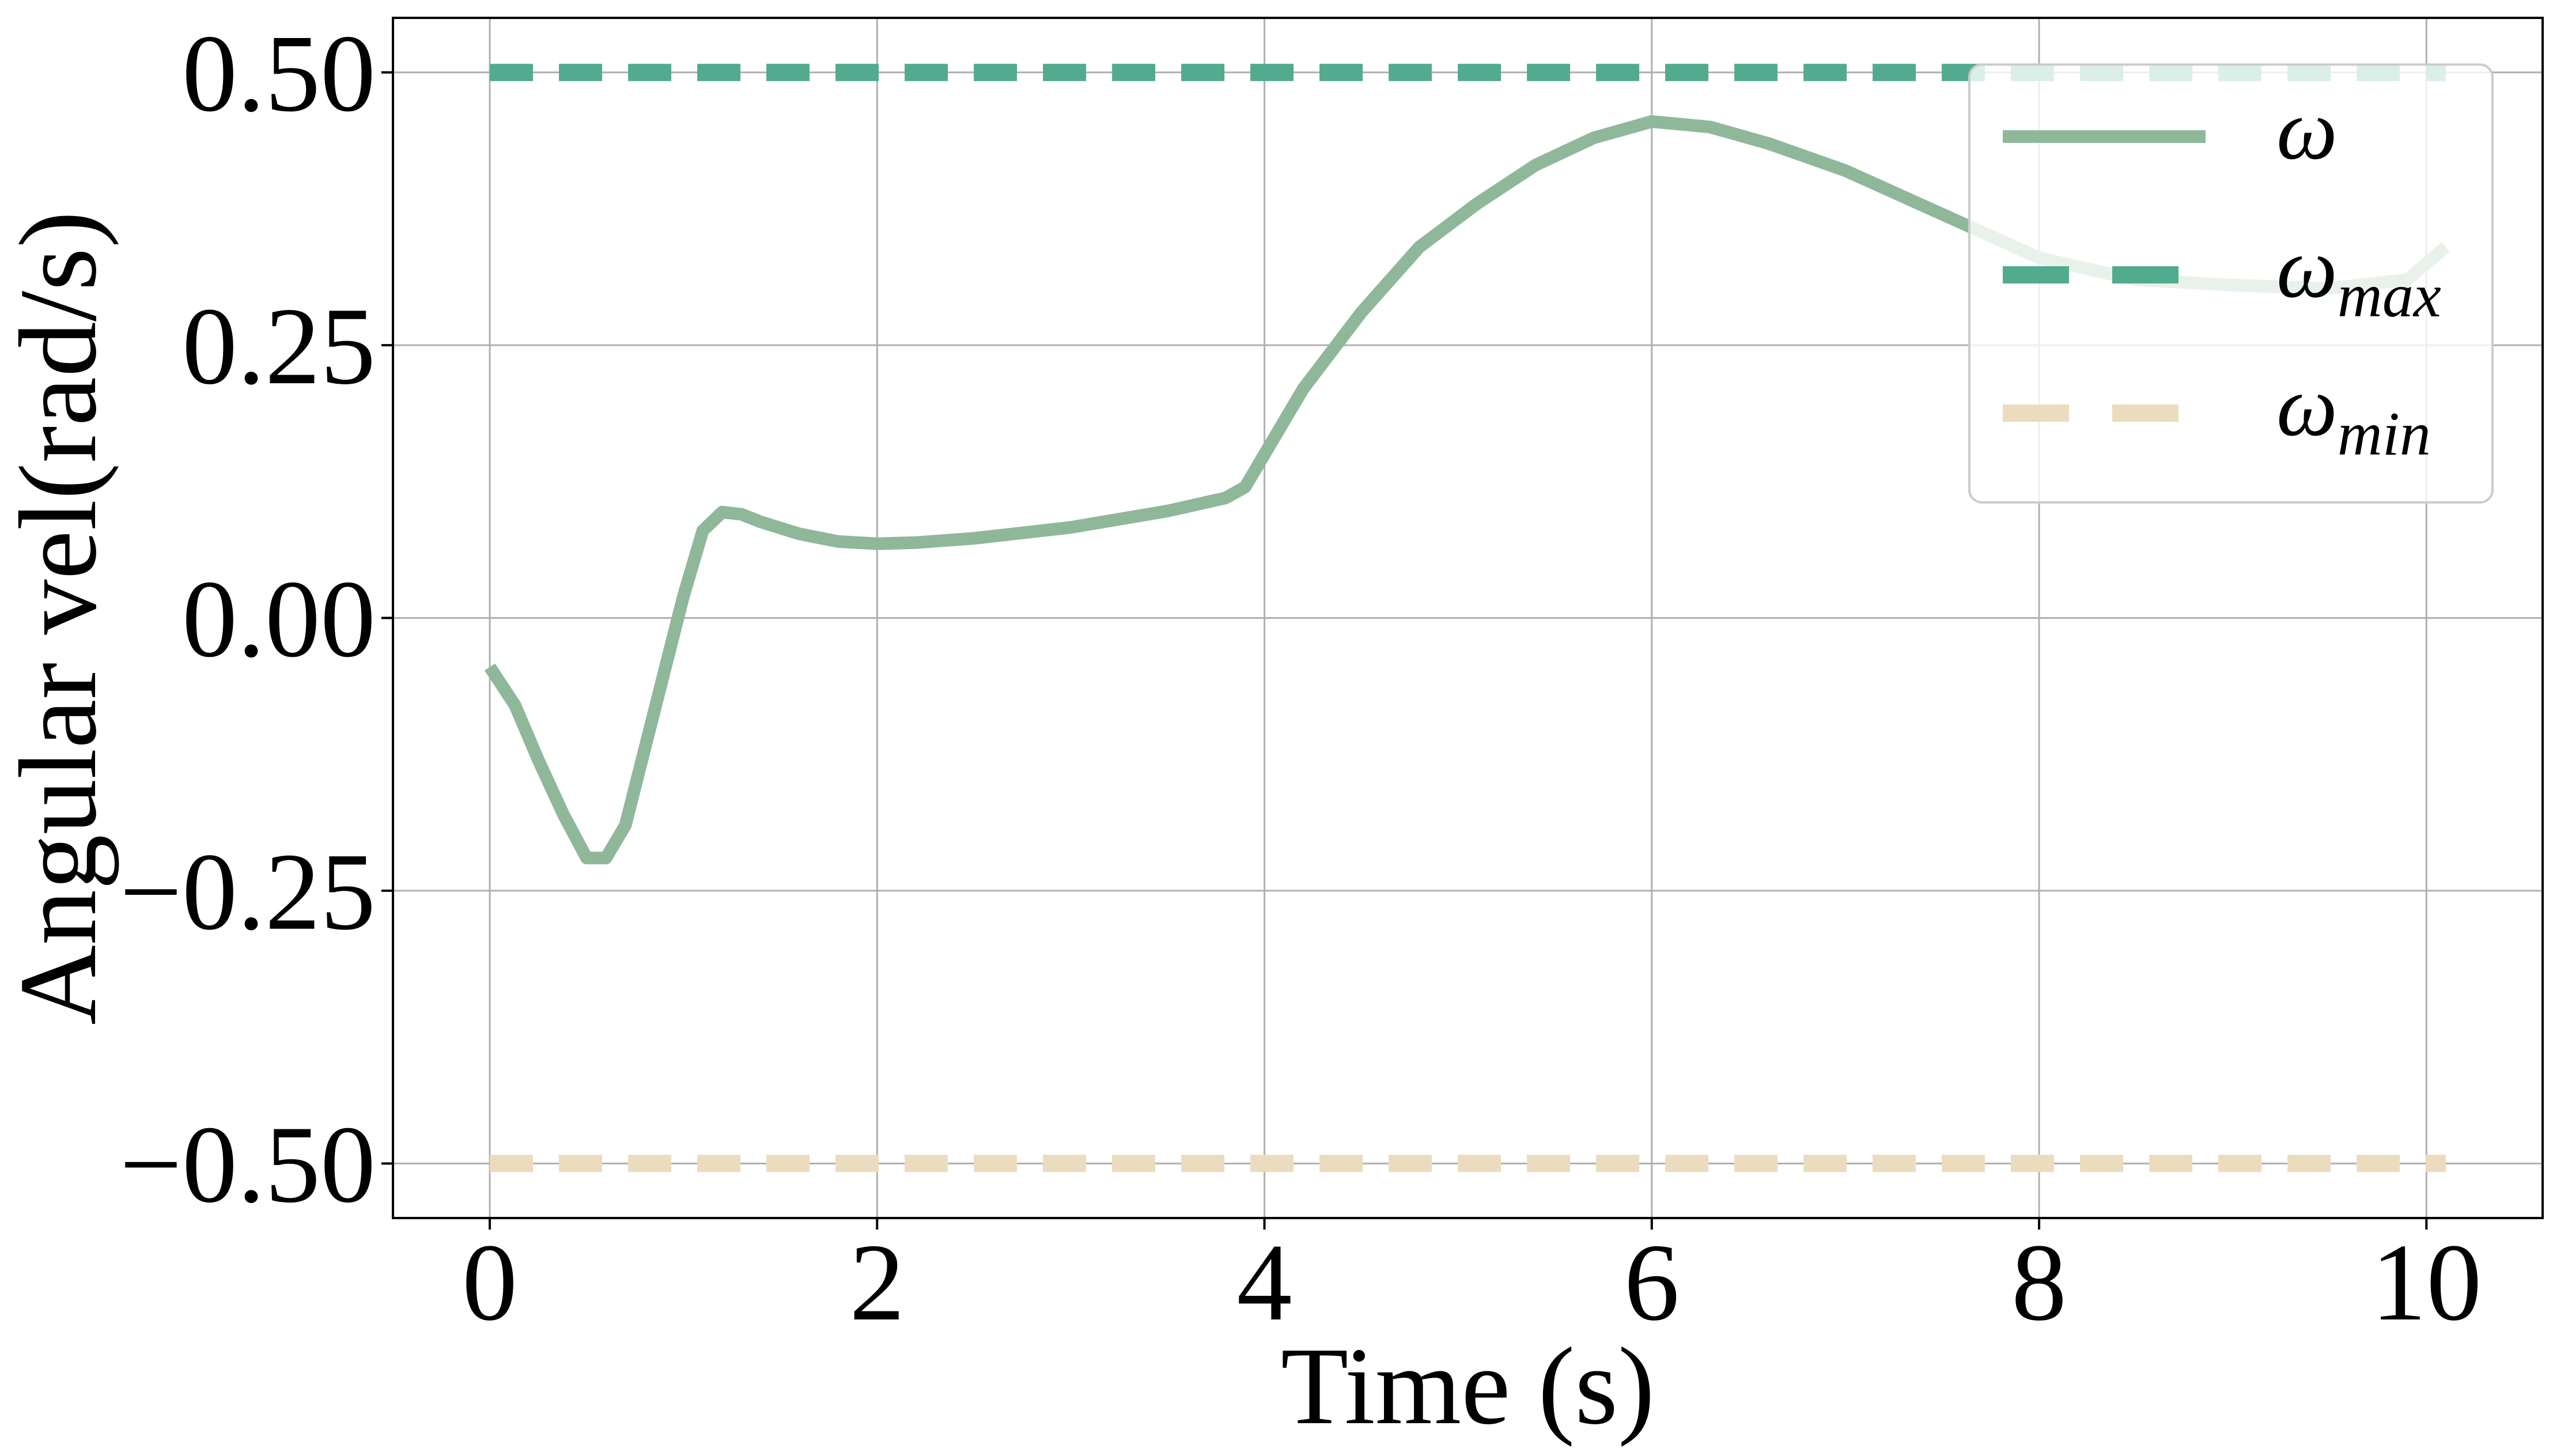 This screenshot has height=1456, width=2553. What do you see at coordinates (279, 74) in the screenshot?
I see `y-tick-label: 0.50` at bounding box center [279, 74].